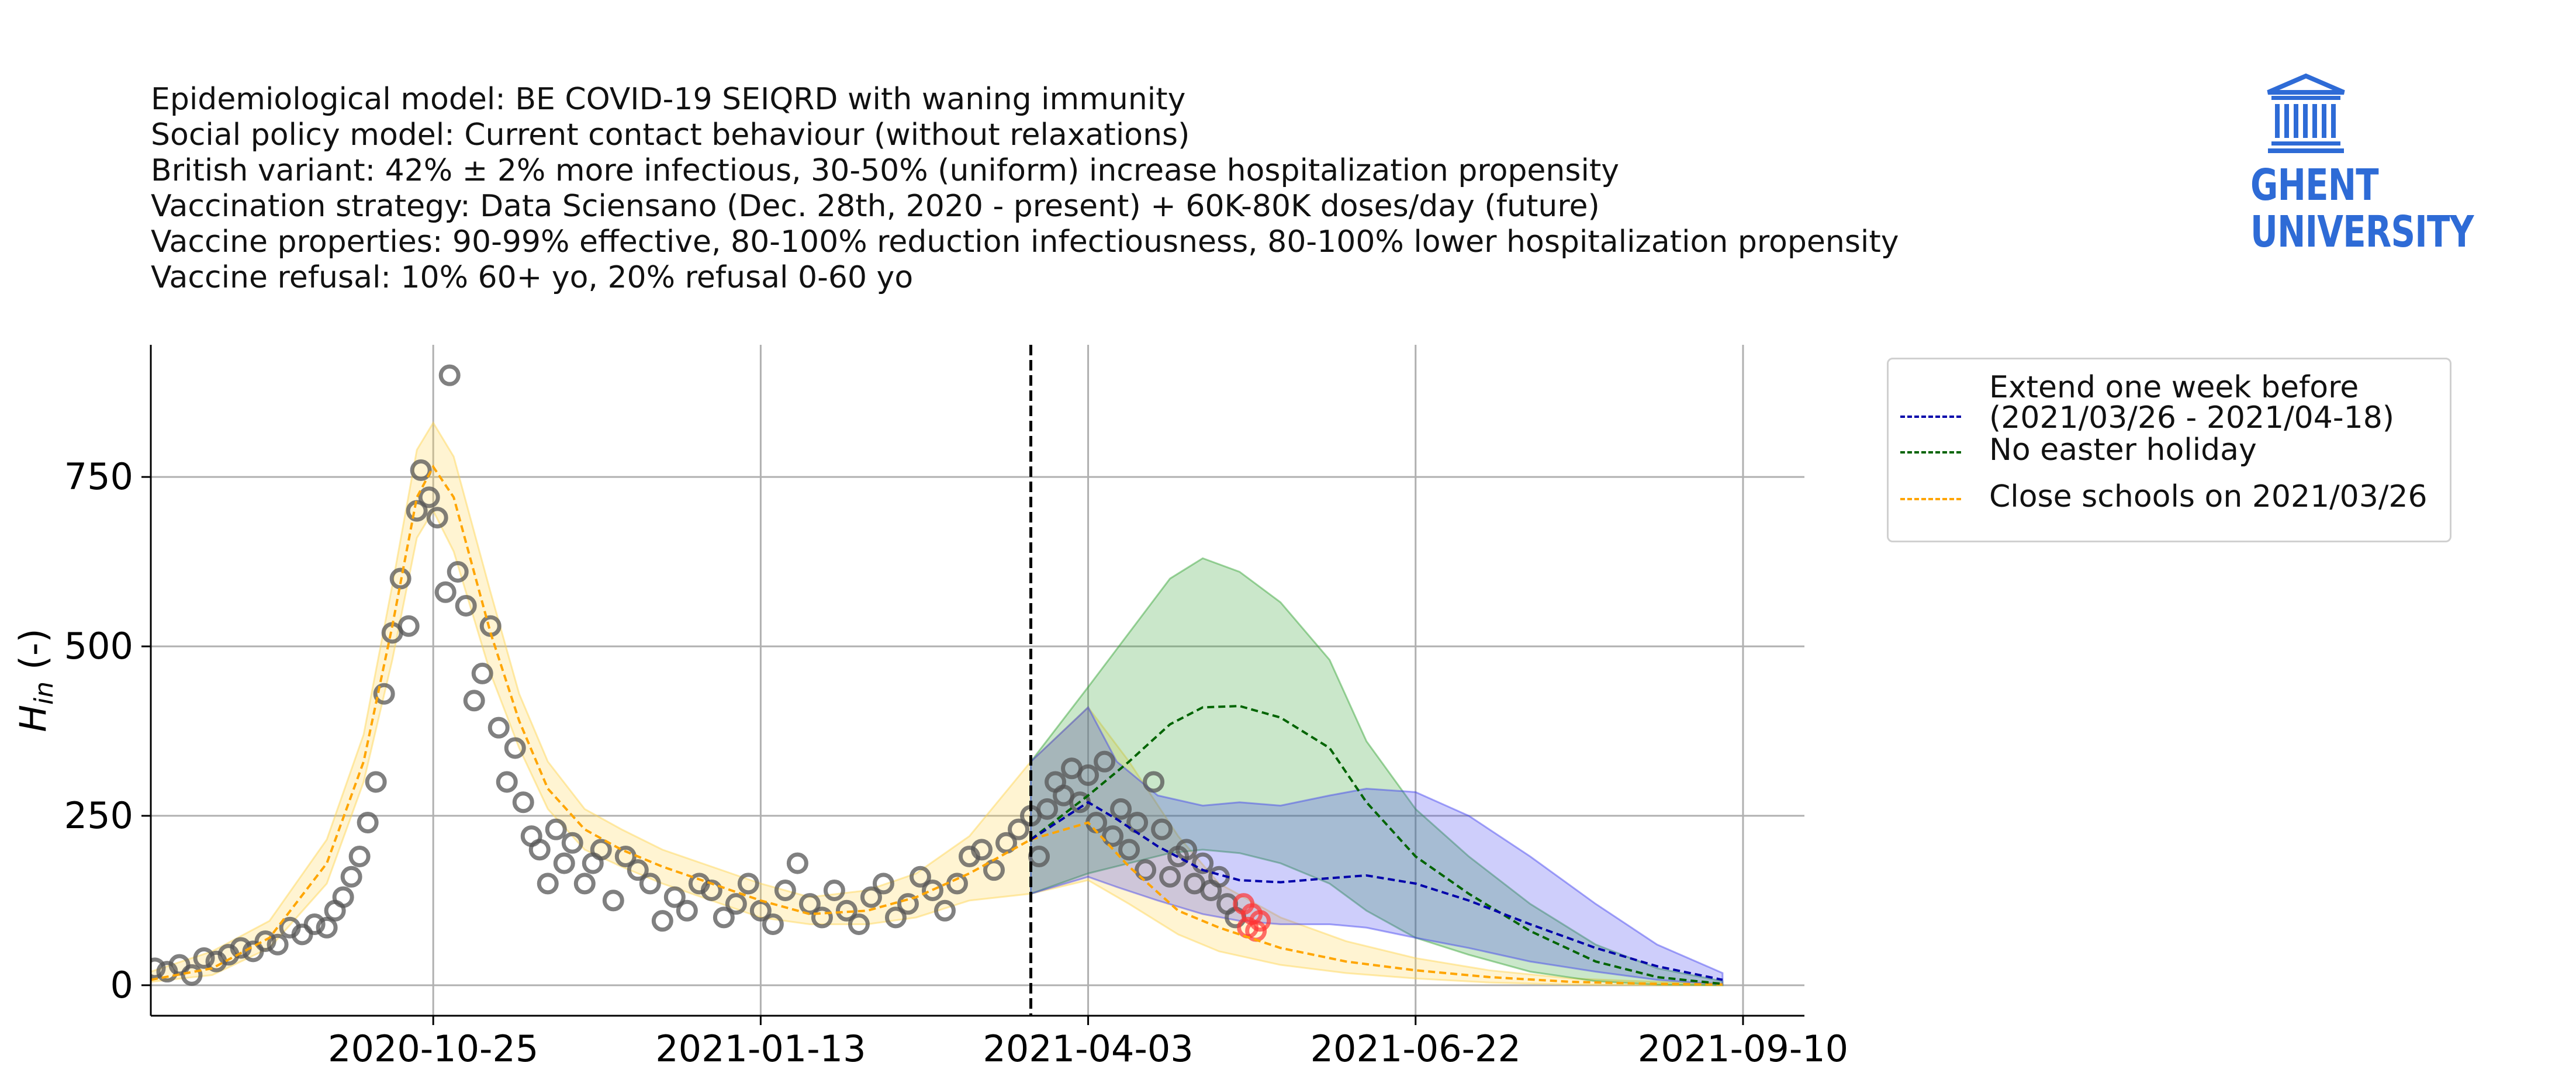  Describe the element at coordinates (33, 718) in the screenshot. I see `y-axis-label-var: H` at that location.